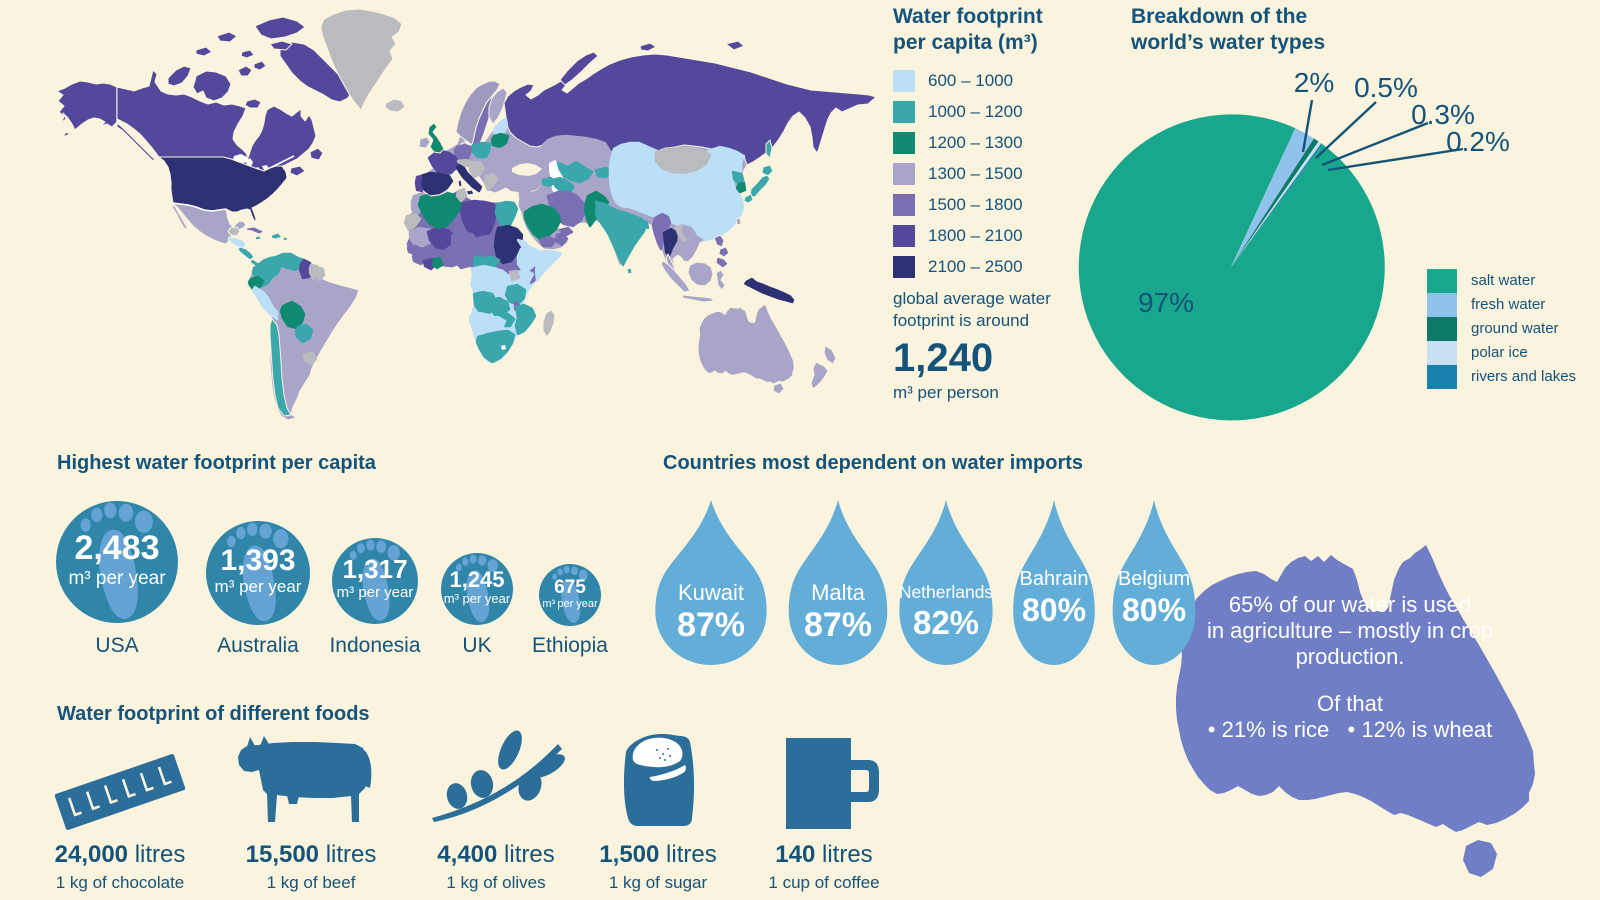  What do you see at coordinates (1154, 579) in the screenshot?
I see `svg-text: Belgium` at bounding box center [1154, 579].